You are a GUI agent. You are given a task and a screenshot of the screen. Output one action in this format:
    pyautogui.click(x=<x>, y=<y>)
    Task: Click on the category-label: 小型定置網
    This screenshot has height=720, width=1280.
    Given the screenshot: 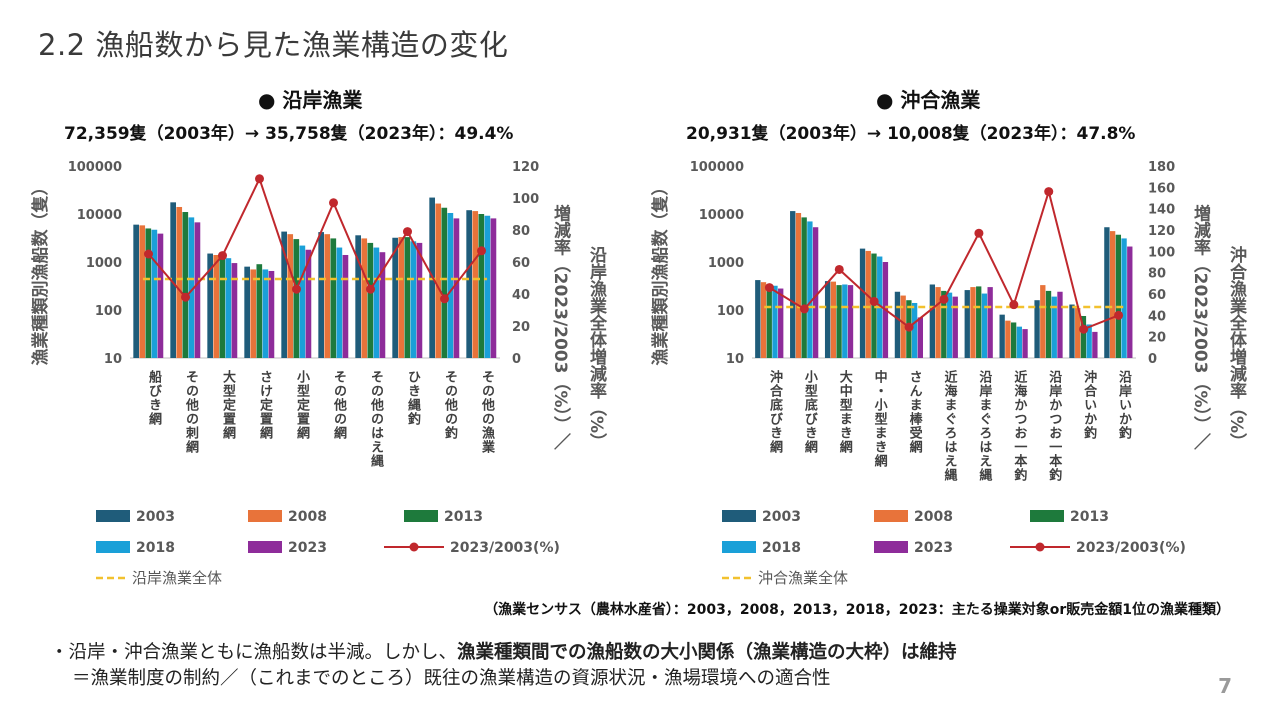 What is the action you would take?
    pyautogui.click(x=302, y=405)
    